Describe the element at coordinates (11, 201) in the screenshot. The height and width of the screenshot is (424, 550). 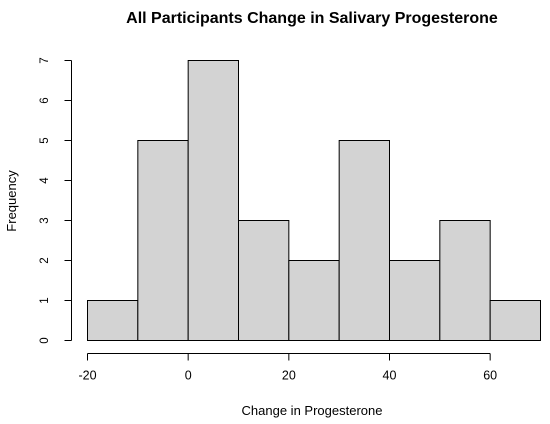
I see `y-axis-label: Frequency` at that location.